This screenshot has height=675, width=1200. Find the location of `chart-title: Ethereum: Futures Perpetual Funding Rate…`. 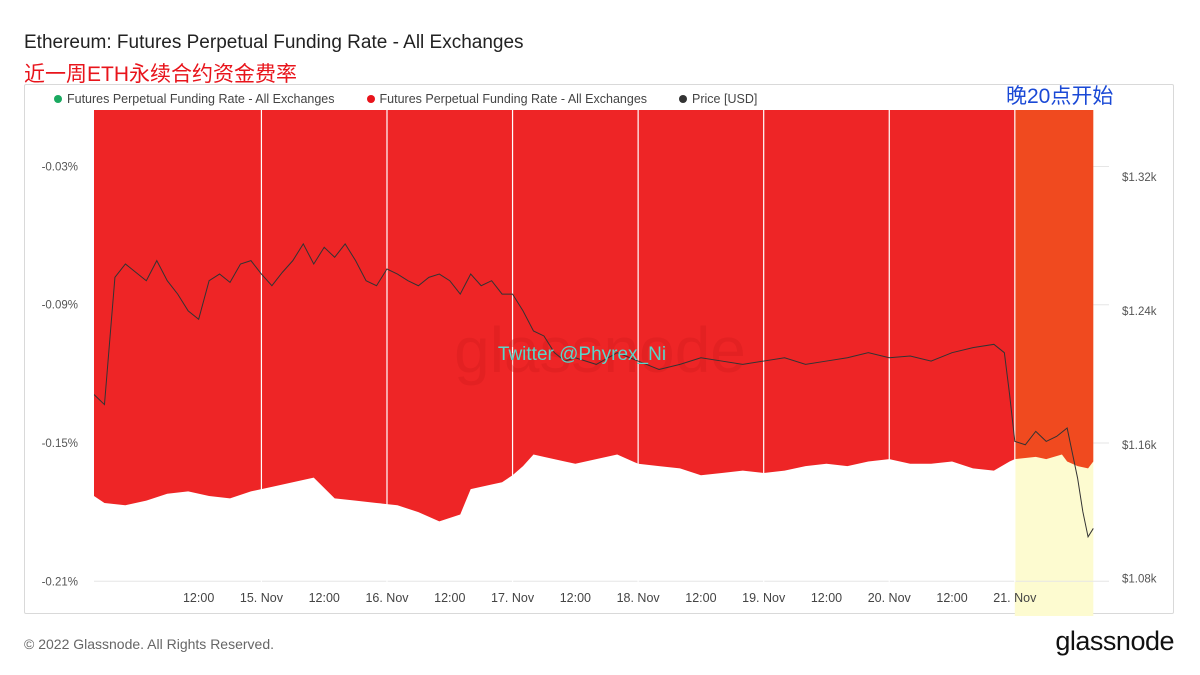

chart-title: Ethereum: Futures Perpetual Funding Rate… is located at coordinates (274, 42).